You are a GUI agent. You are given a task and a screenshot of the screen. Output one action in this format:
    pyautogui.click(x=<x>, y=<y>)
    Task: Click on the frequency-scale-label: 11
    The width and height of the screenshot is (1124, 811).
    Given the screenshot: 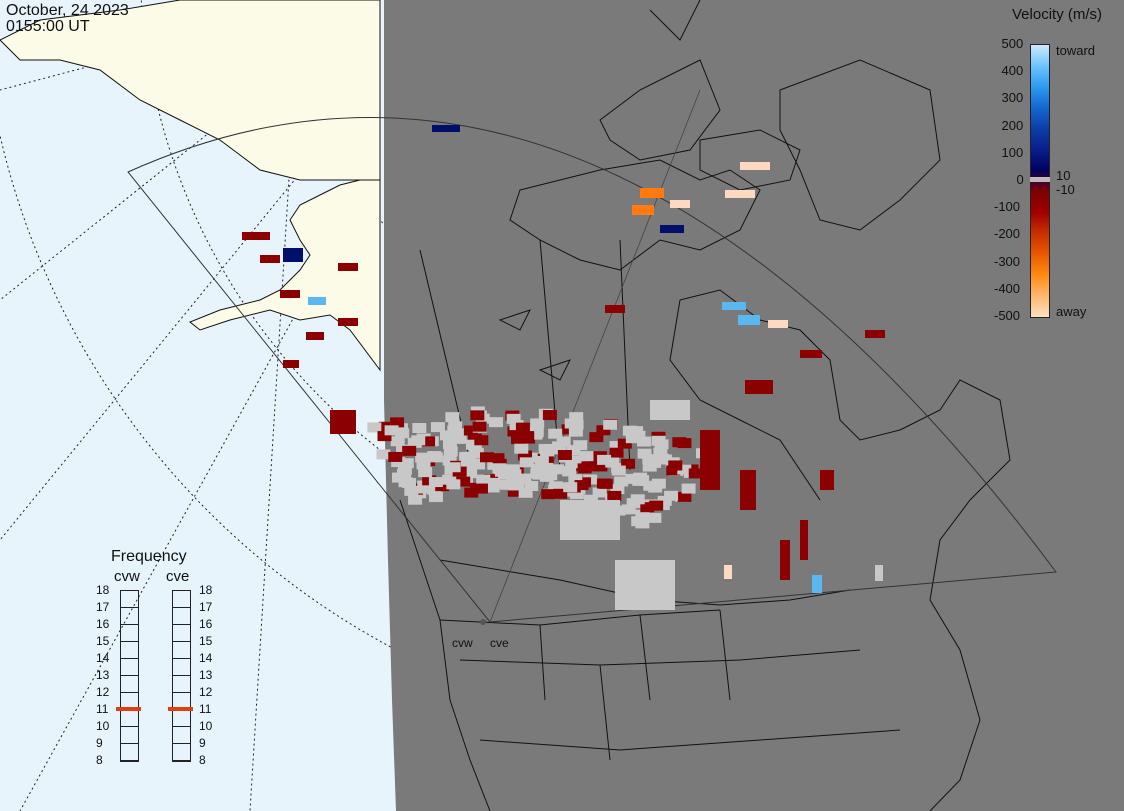 What is the action you would take?
    pyautogui.click(x=102, y=709)
    